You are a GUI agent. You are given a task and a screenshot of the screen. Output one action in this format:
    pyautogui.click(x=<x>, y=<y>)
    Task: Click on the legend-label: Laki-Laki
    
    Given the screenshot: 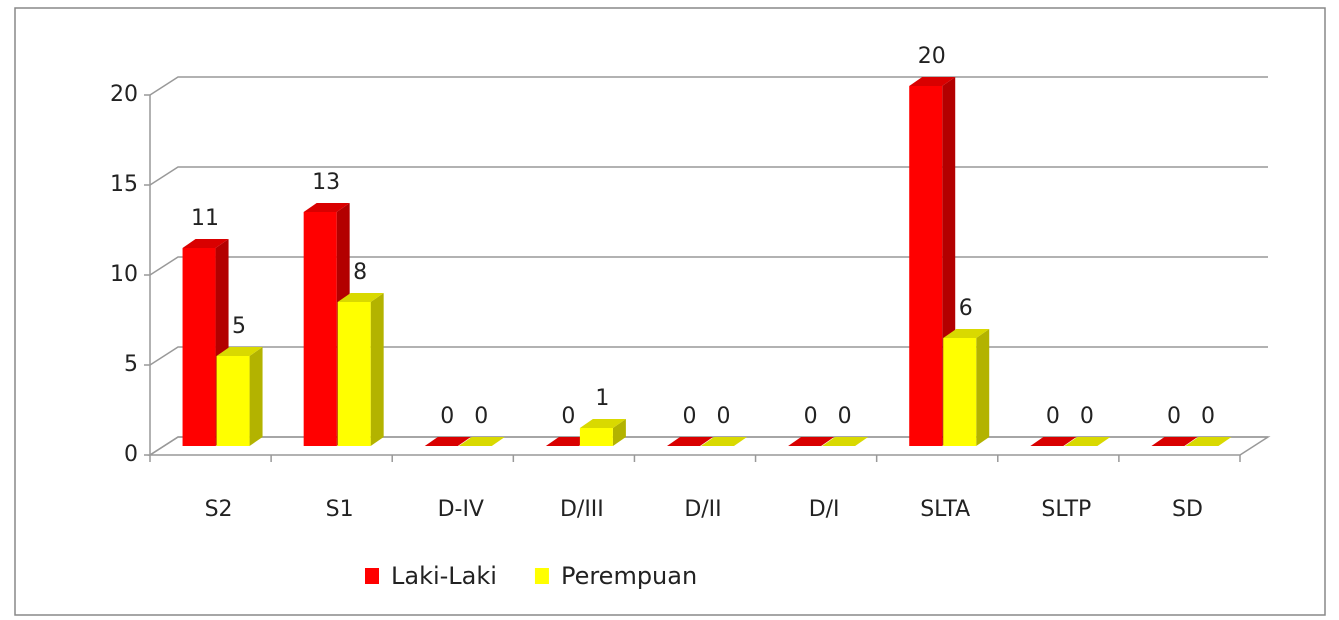 What is the action you would take?
    pyautogui.click(x=444, y=576)
    